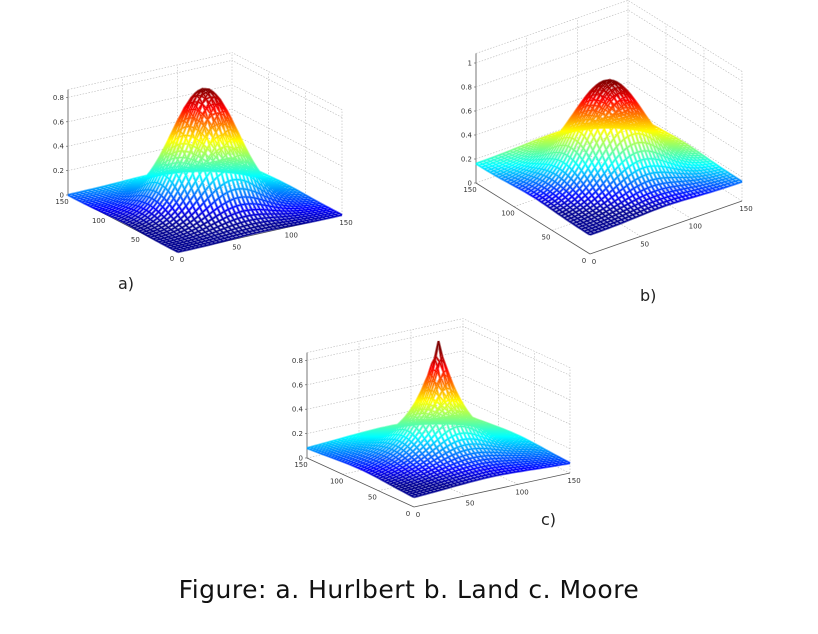  Describe the element at coordinates (470, 64) in the screenshot. I see `z-tick-label: 1` at that location.